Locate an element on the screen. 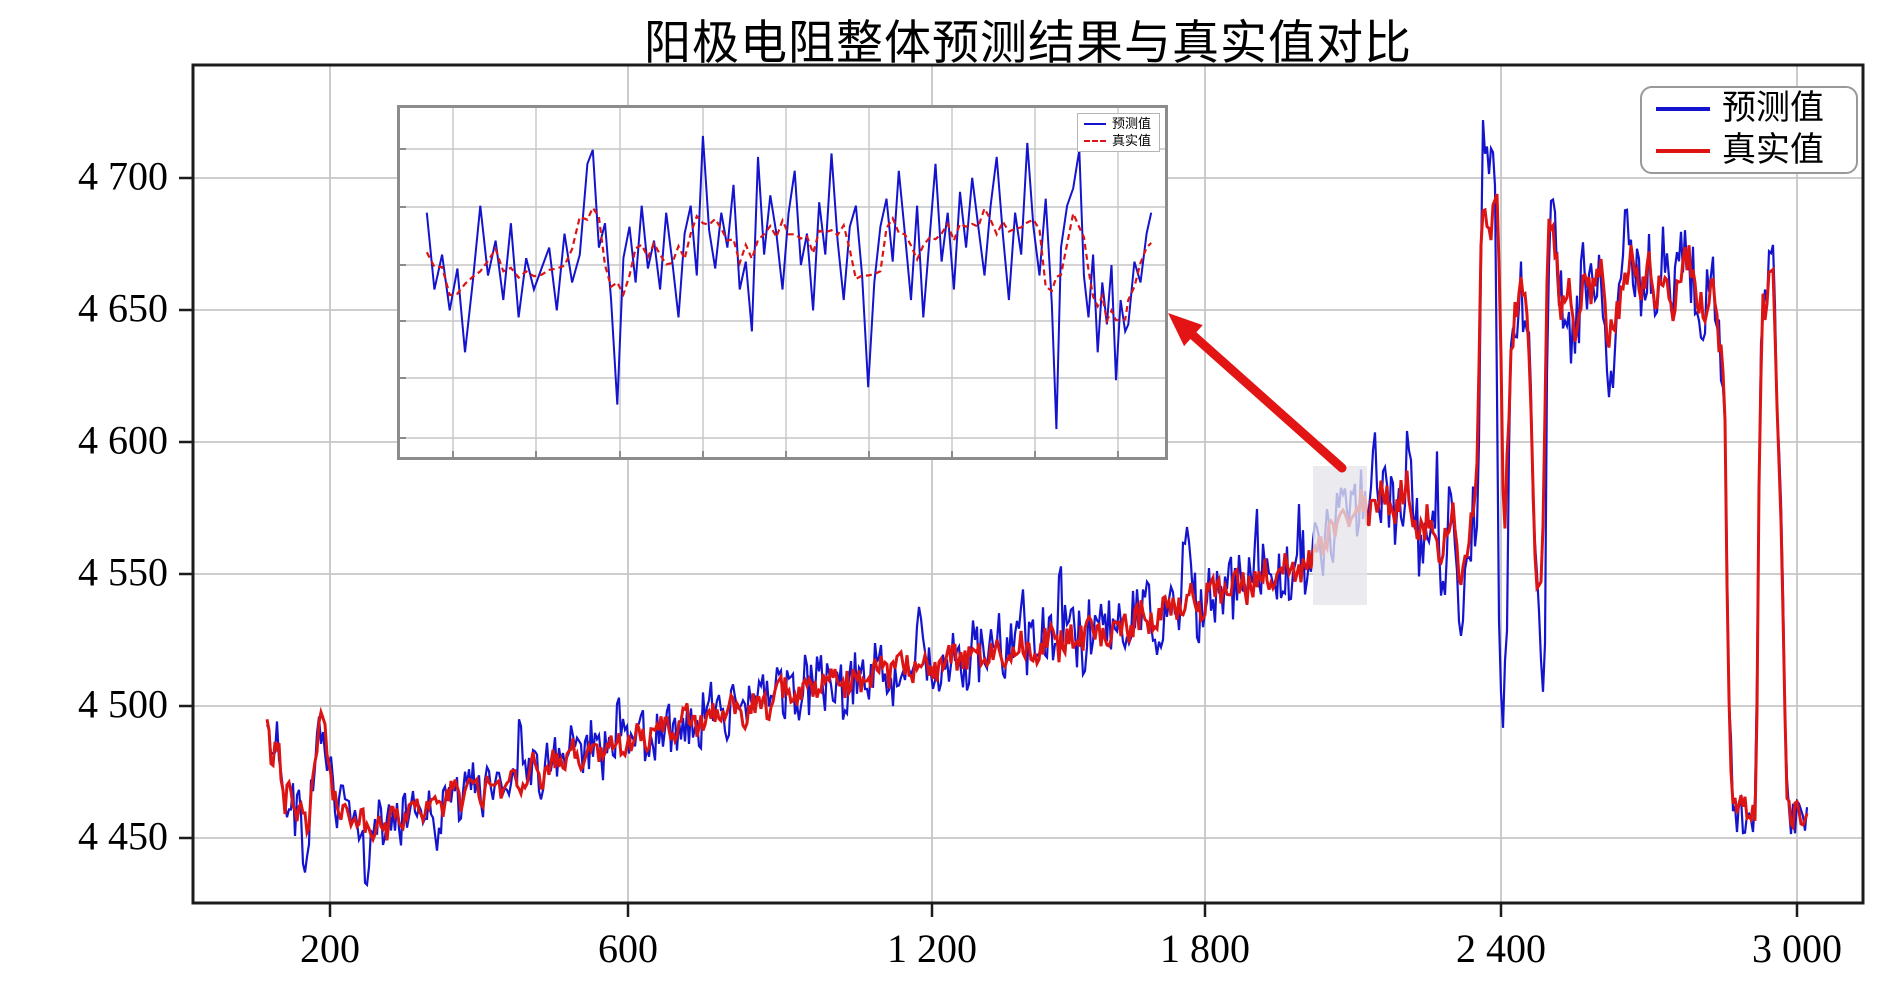 The image size is (1890, 1005). x-tick-label: 1 200 is located at coordinates (932, 948).